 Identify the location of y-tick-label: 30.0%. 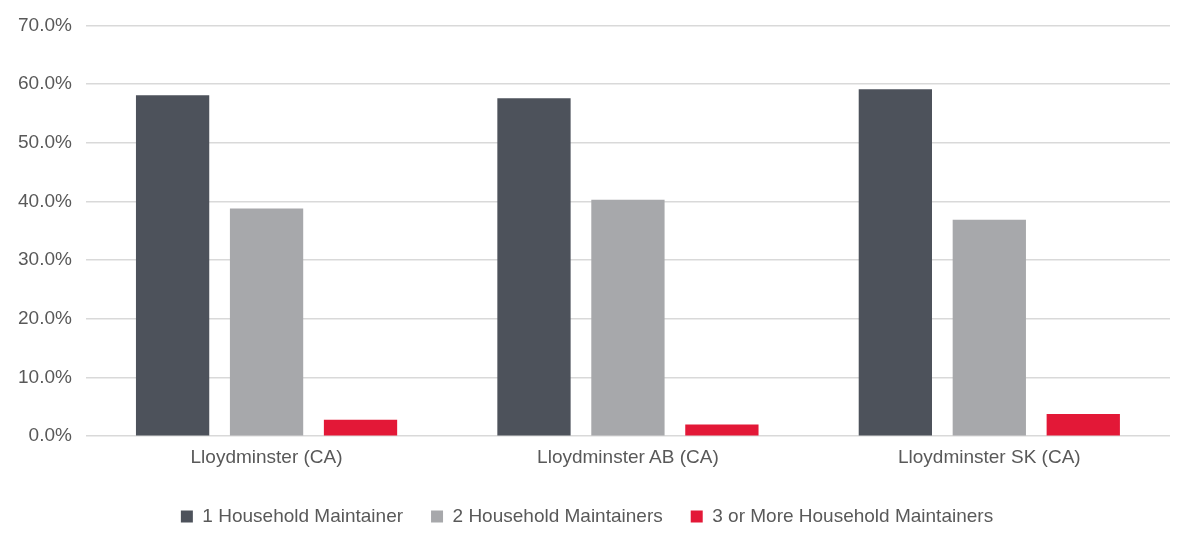
(45, 259).